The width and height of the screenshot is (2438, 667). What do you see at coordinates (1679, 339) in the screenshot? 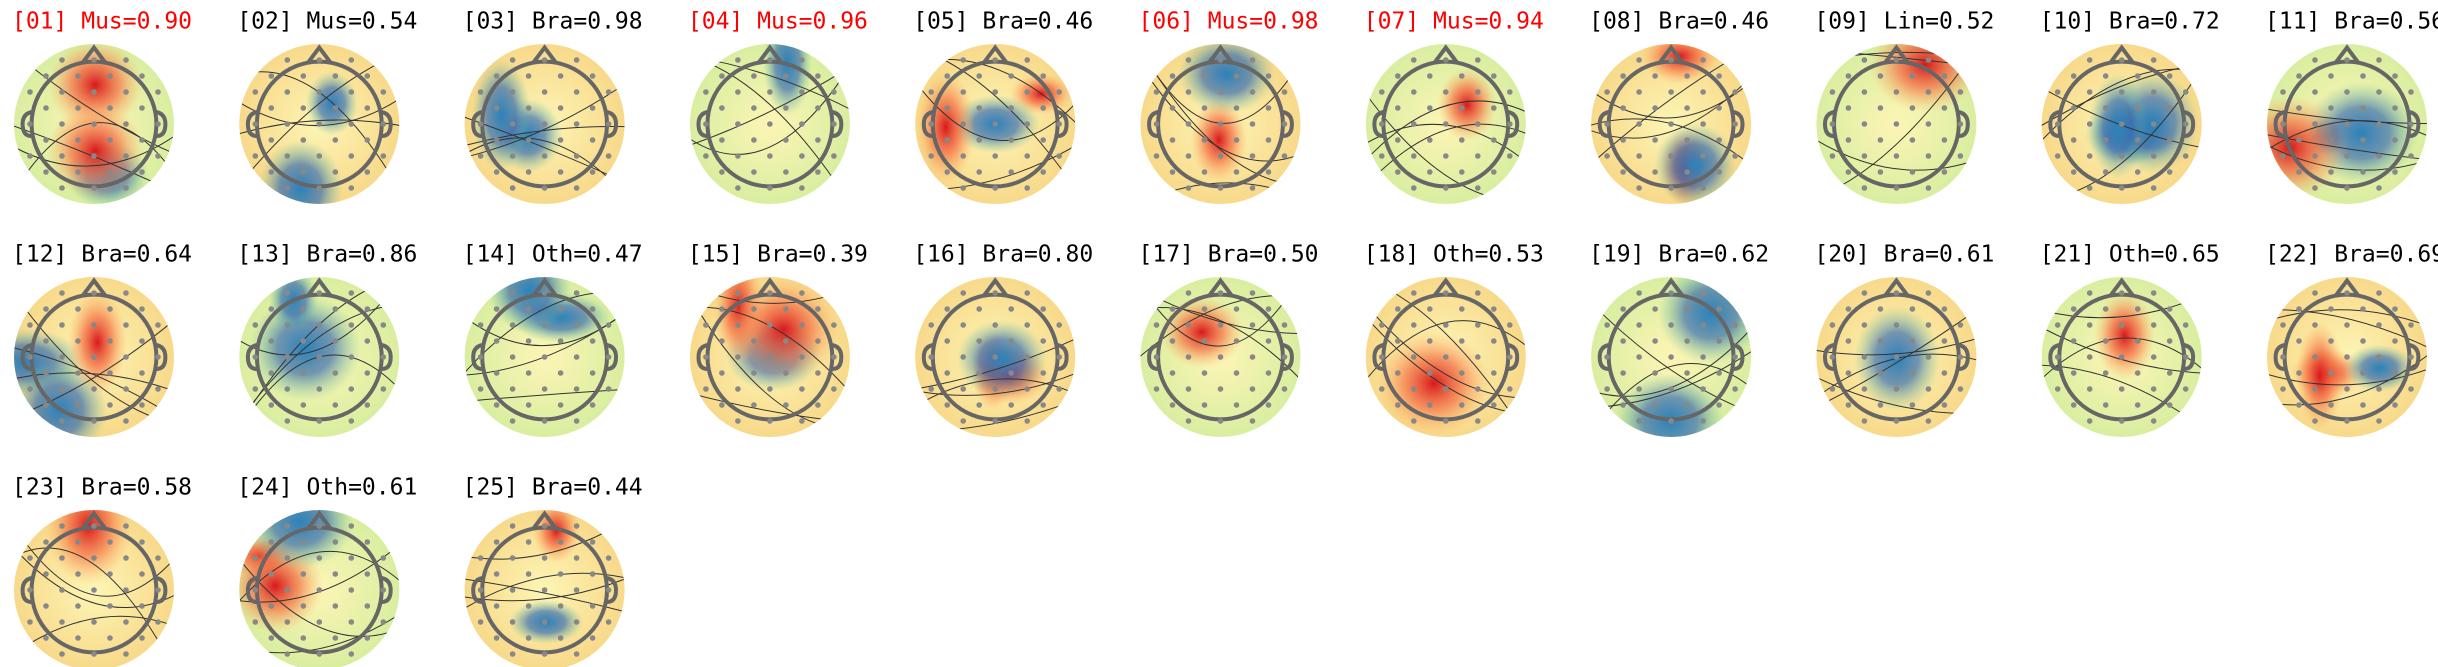
I see `component: [19] Bra=0.62` at bounding box center [1679, 339].